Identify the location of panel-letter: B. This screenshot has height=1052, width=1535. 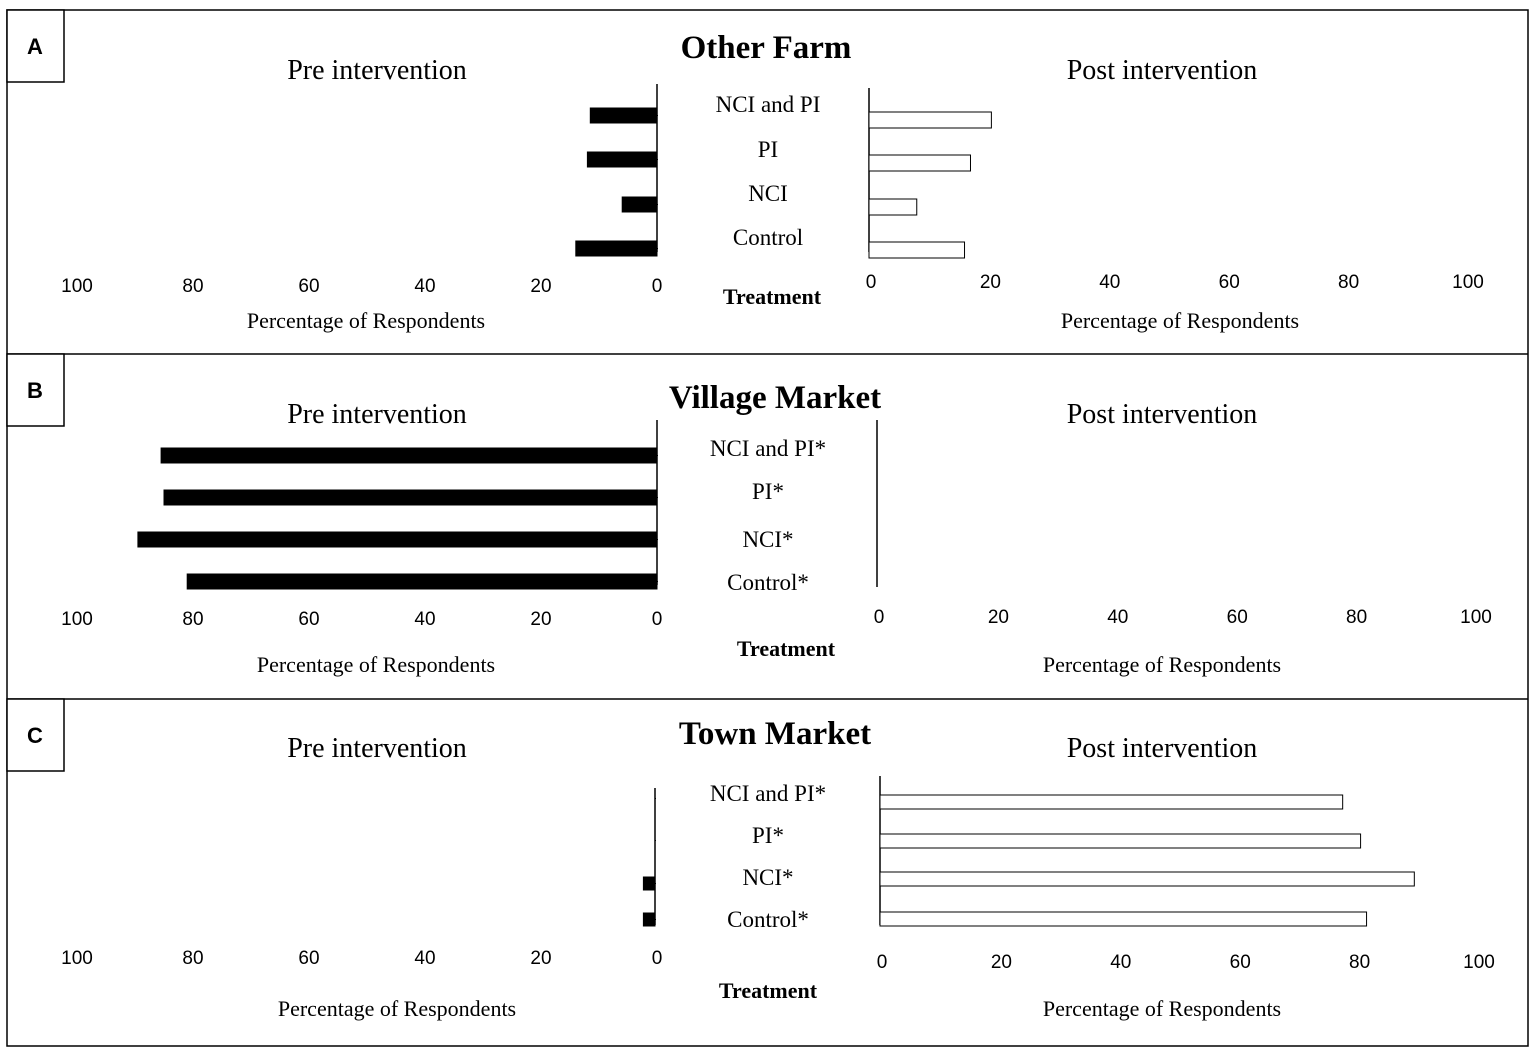
(35, 390).